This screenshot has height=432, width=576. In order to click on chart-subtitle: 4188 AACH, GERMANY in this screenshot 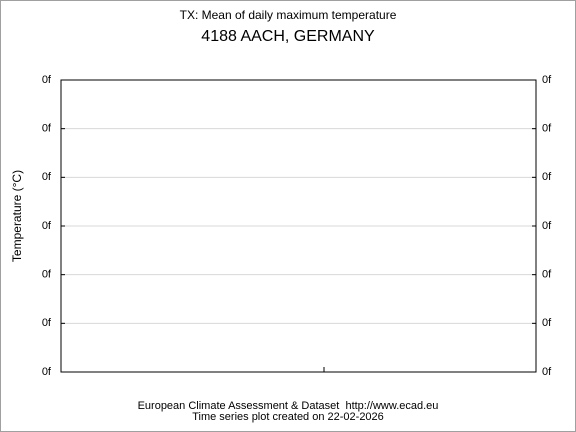, I will do `click(288, 36)`.